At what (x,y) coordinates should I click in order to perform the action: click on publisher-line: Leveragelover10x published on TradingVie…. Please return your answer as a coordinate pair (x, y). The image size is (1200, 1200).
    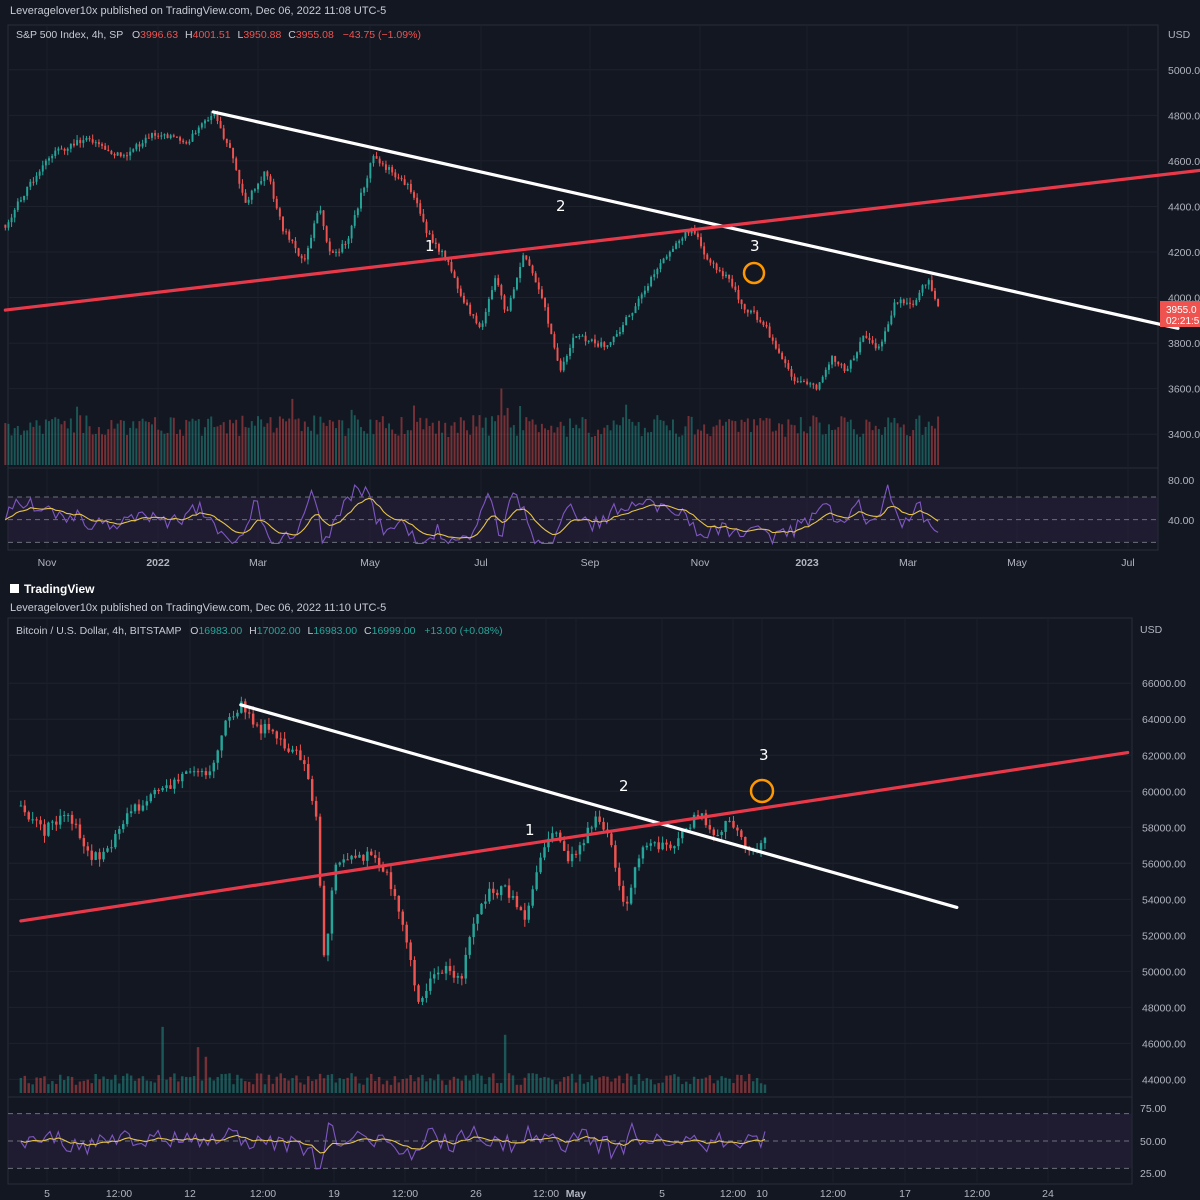
    Looking at the image, I should click on (198, 11).